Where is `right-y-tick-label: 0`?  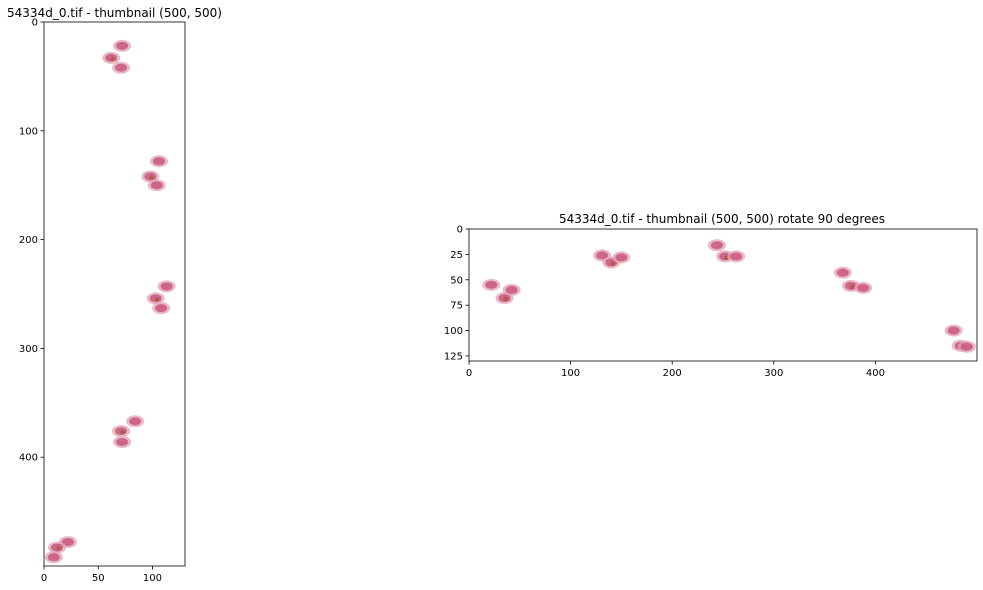
right-y-tick-label: 0 is located at coordinates (460, 230).